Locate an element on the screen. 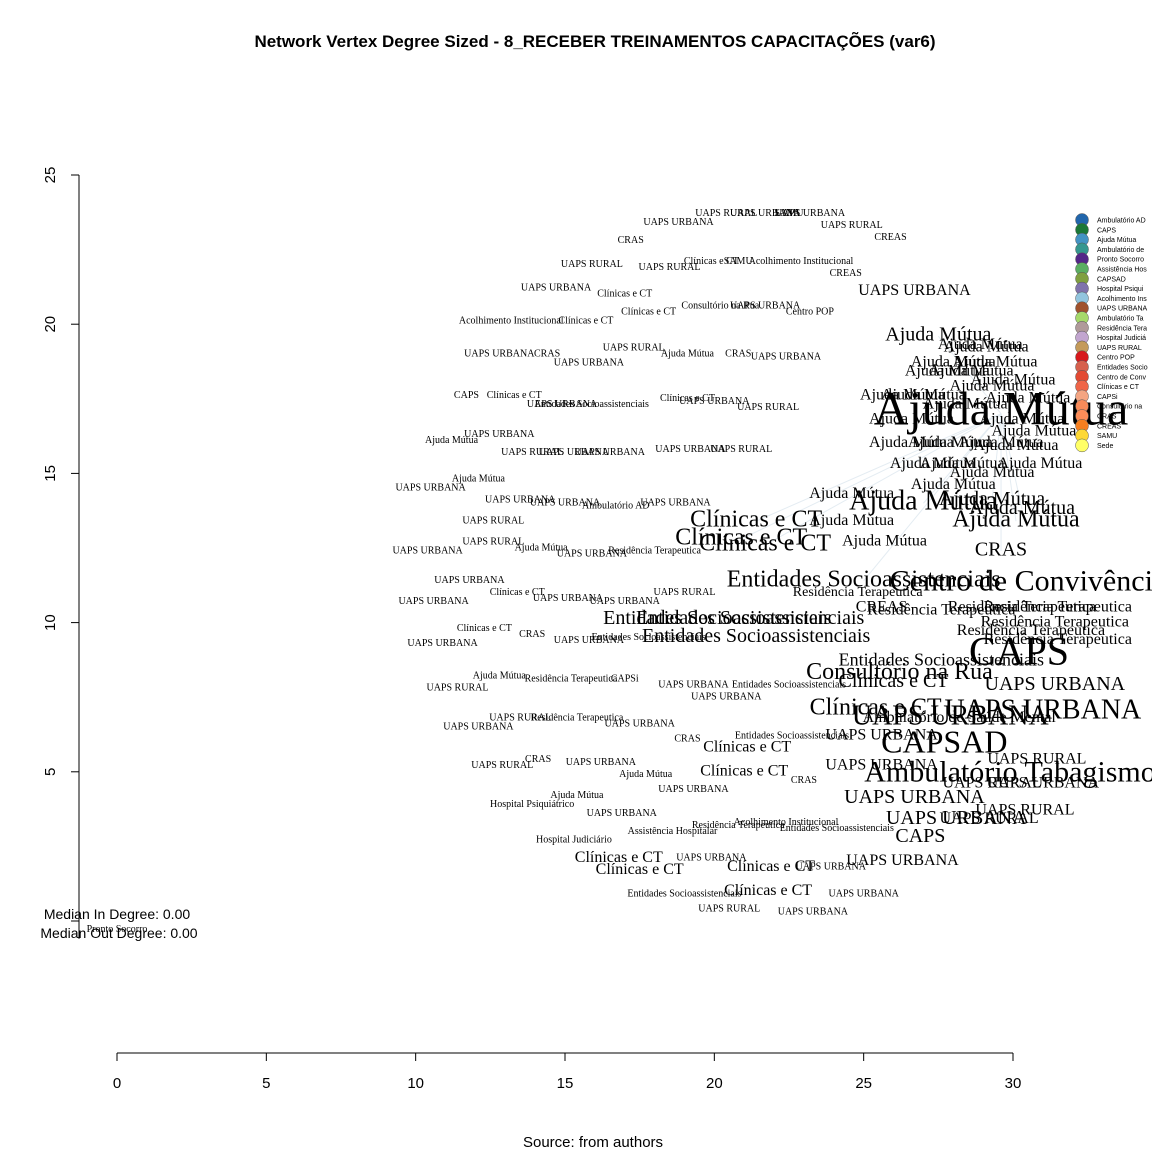 This screenshot has width=1152, height=1152. node-label: Acolhimento Institucional is located at coordinates (511, 321).